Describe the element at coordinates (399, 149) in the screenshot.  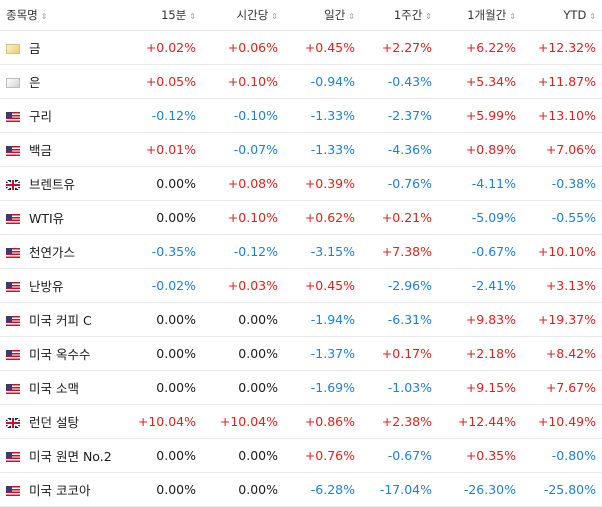
I see `change-weekly-cell: -4.36%` at that location.